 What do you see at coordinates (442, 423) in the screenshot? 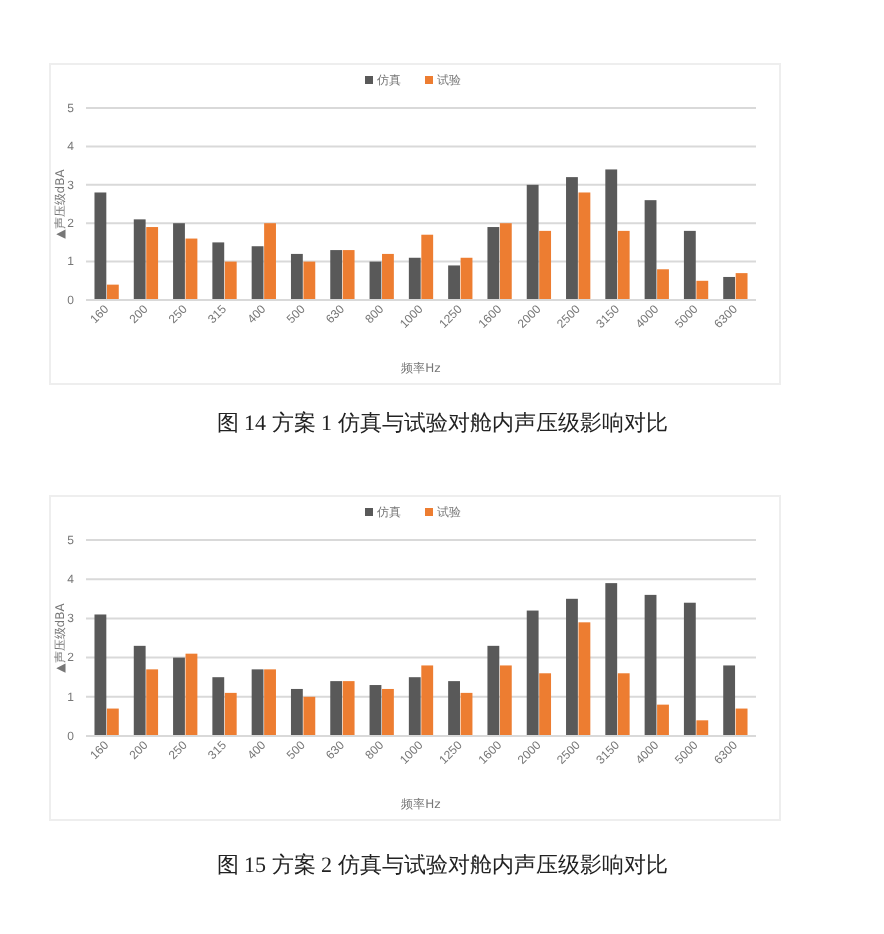
I see `text: 图 14 方案 1 仿真与试验对舱内声压级影响对比` at bounding box center [442, 423].